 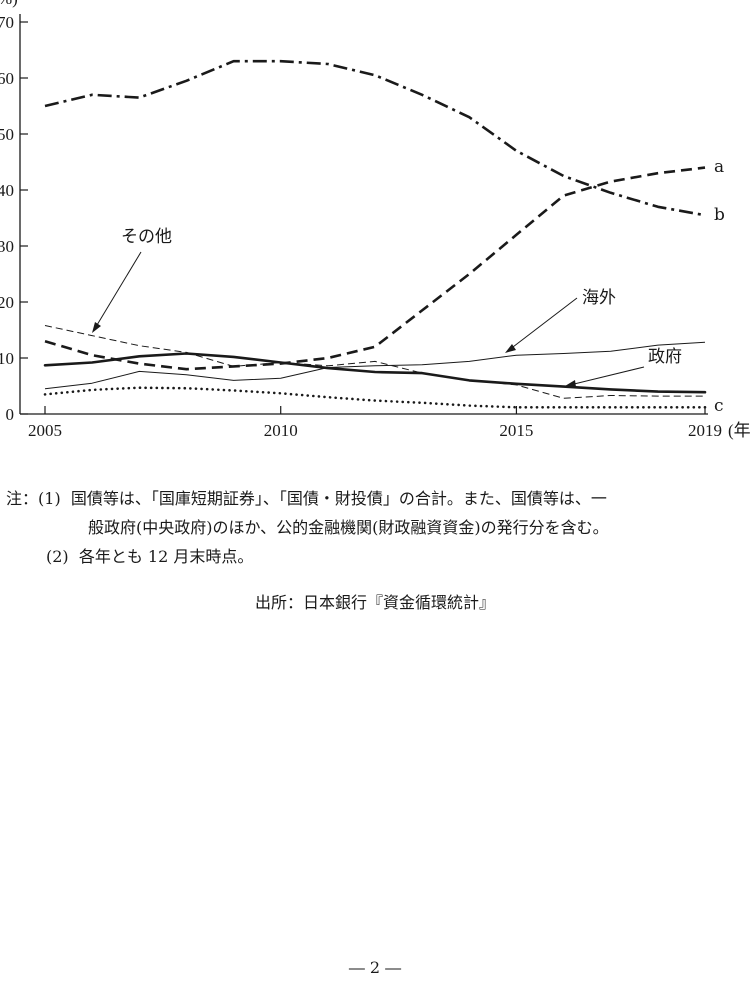 I want to click on y-tick-label: 50, so click(x=7, y=134).